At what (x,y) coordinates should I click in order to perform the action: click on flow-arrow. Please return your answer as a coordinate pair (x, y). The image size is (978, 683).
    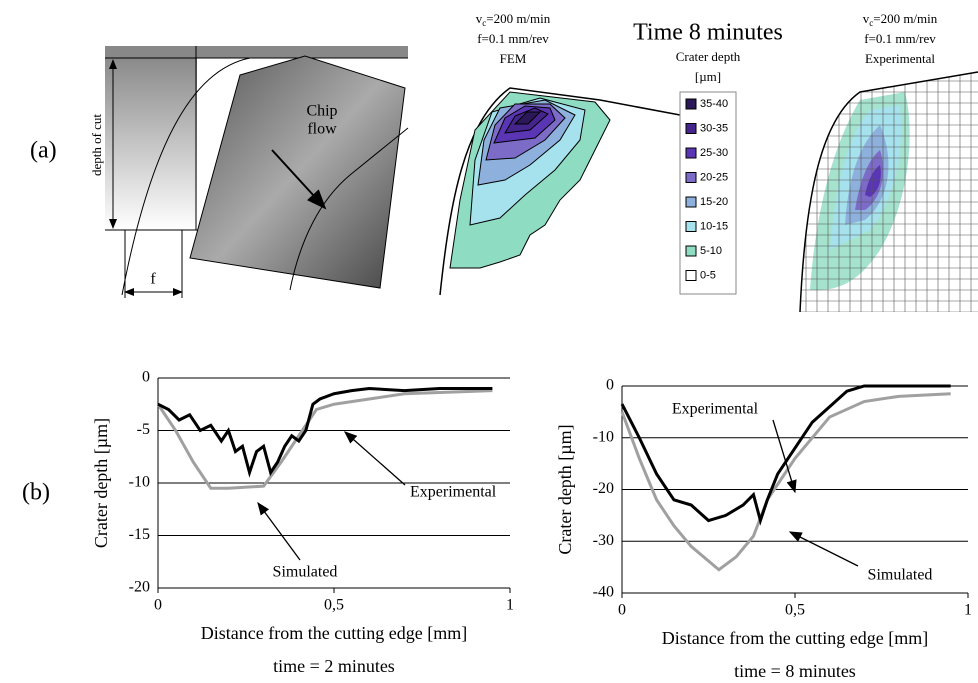
    Looking at the image, I should click on (299, 179).